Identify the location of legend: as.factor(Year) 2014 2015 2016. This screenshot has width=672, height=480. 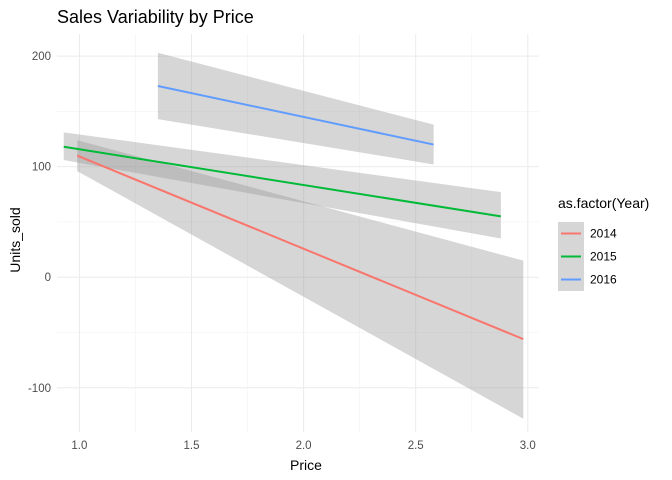
(603, 243).